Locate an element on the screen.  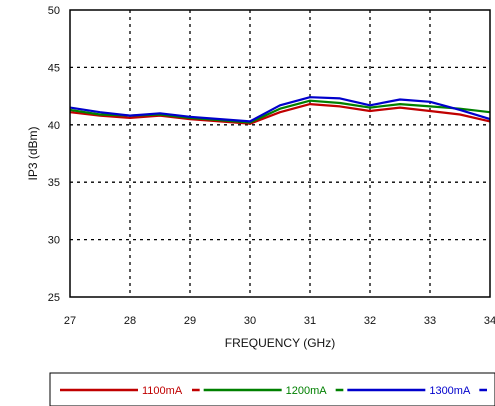
x-tick-label: 34 is located at coordinates (489, 321).